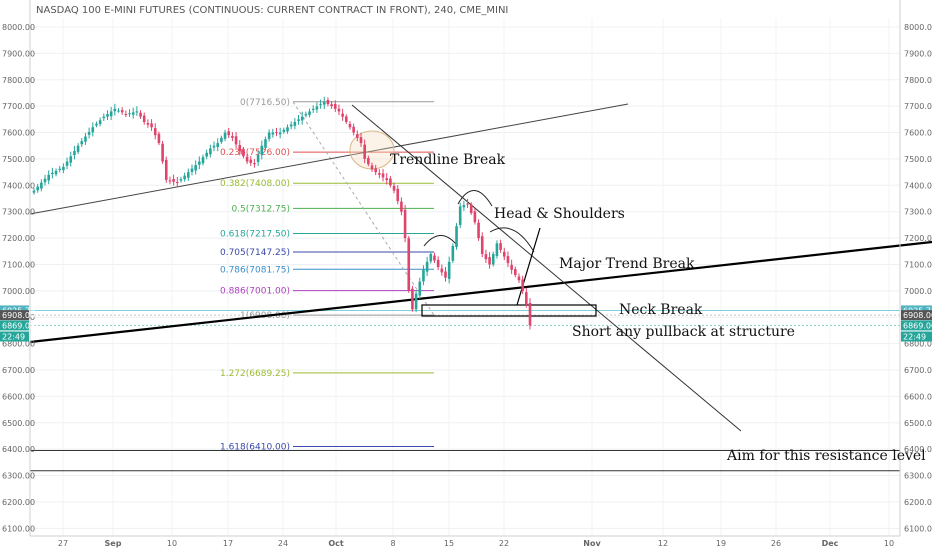 This screenshot has width=932, height=550. Describe the element at coordinates (336, 543) in the screenshot. I see `x-tick-label: Oct` at that location.